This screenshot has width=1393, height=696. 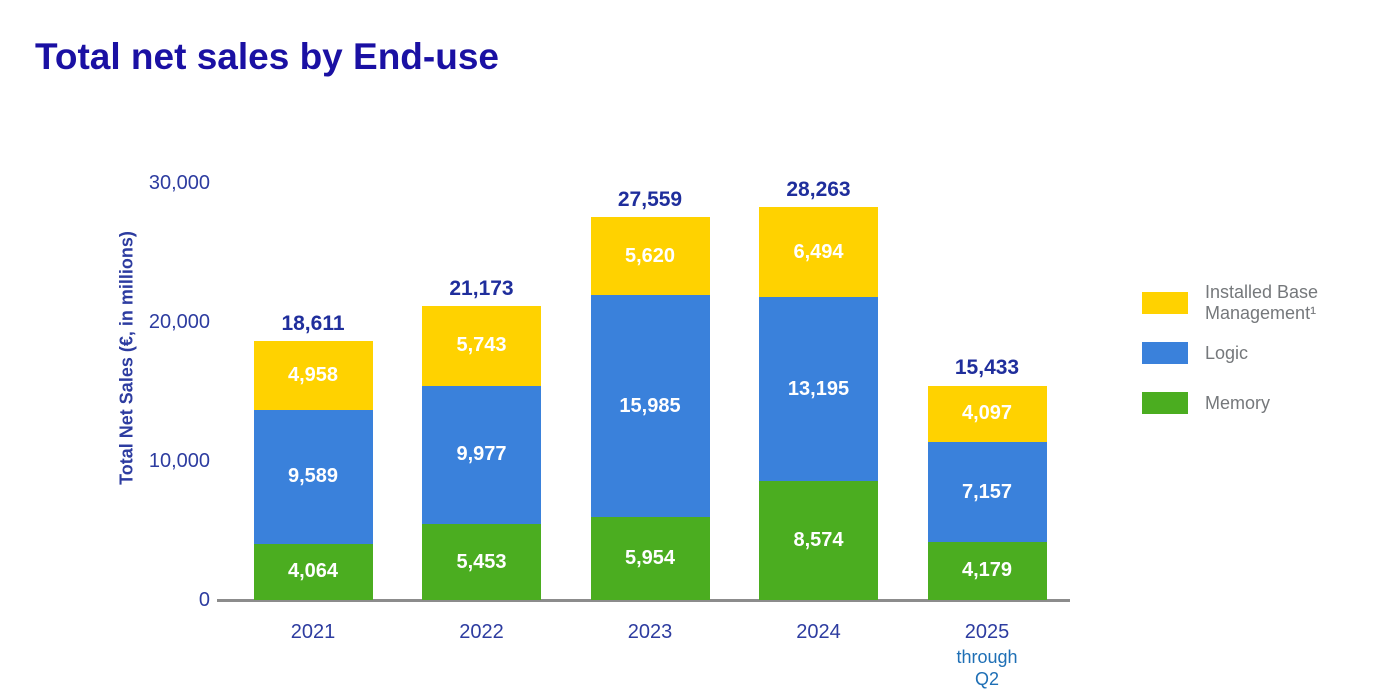 I want to click on x-axis-sublabel-line: through, so click(x=987, y=657).